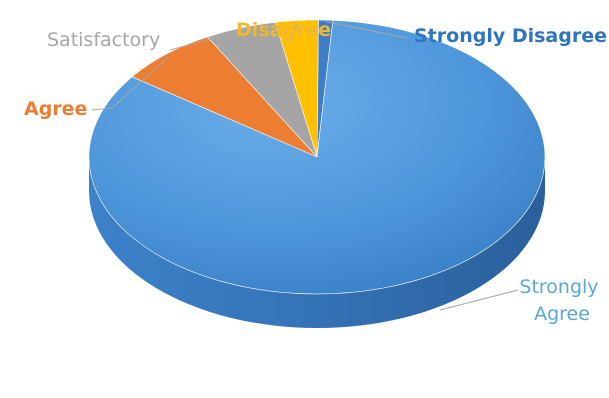  Describe the element at coordinates (561, 300) in the screenshot. I see `label-strongly-agree: Strongly Agree` at that location.